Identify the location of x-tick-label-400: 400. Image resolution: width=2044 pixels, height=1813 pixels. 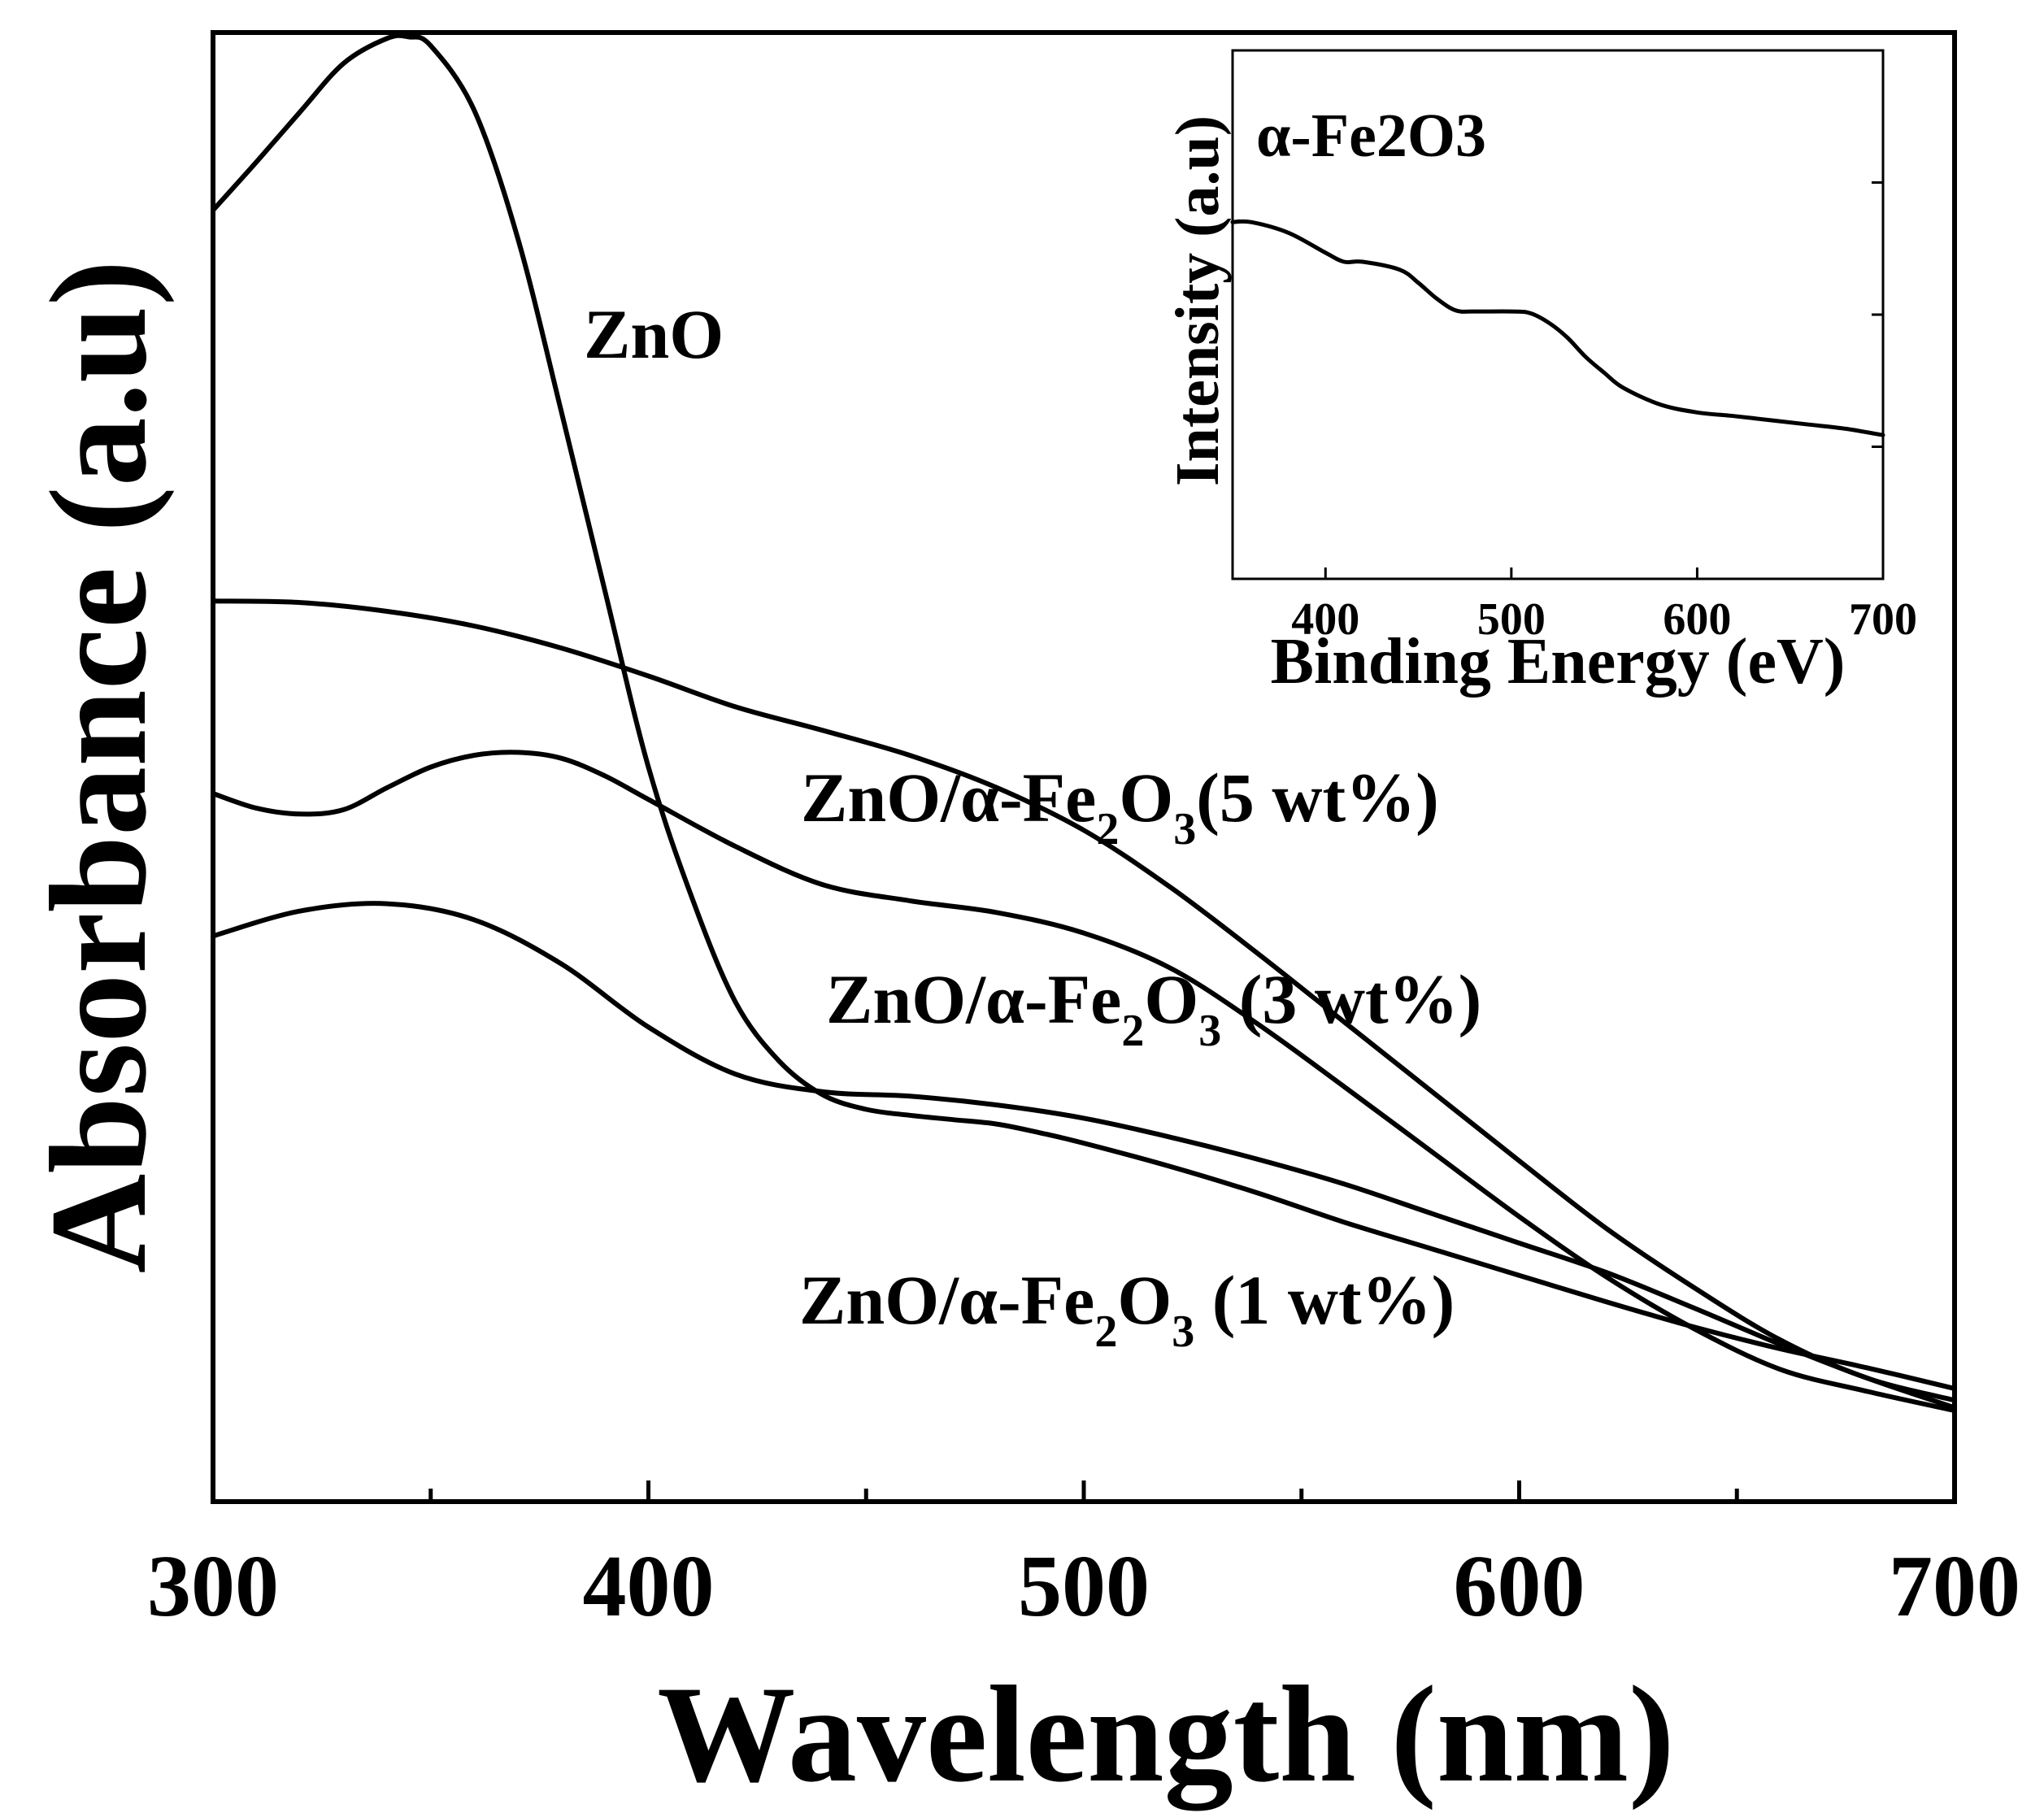
(649, 1586).